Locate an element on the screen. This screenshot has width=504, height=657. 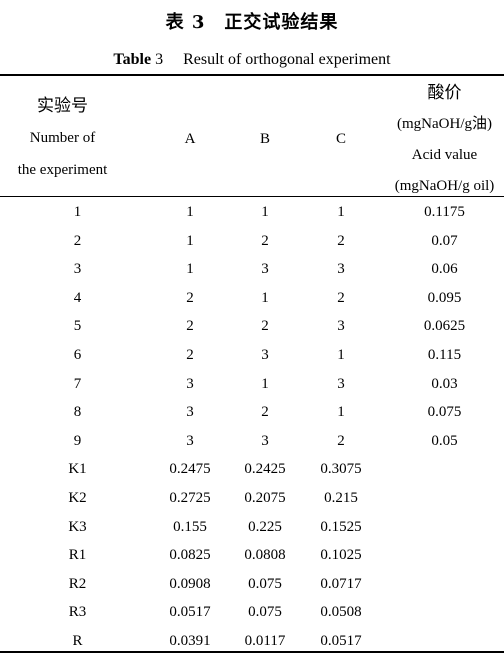
cell-c: 0.1025 is located at coordinates (341, 555).